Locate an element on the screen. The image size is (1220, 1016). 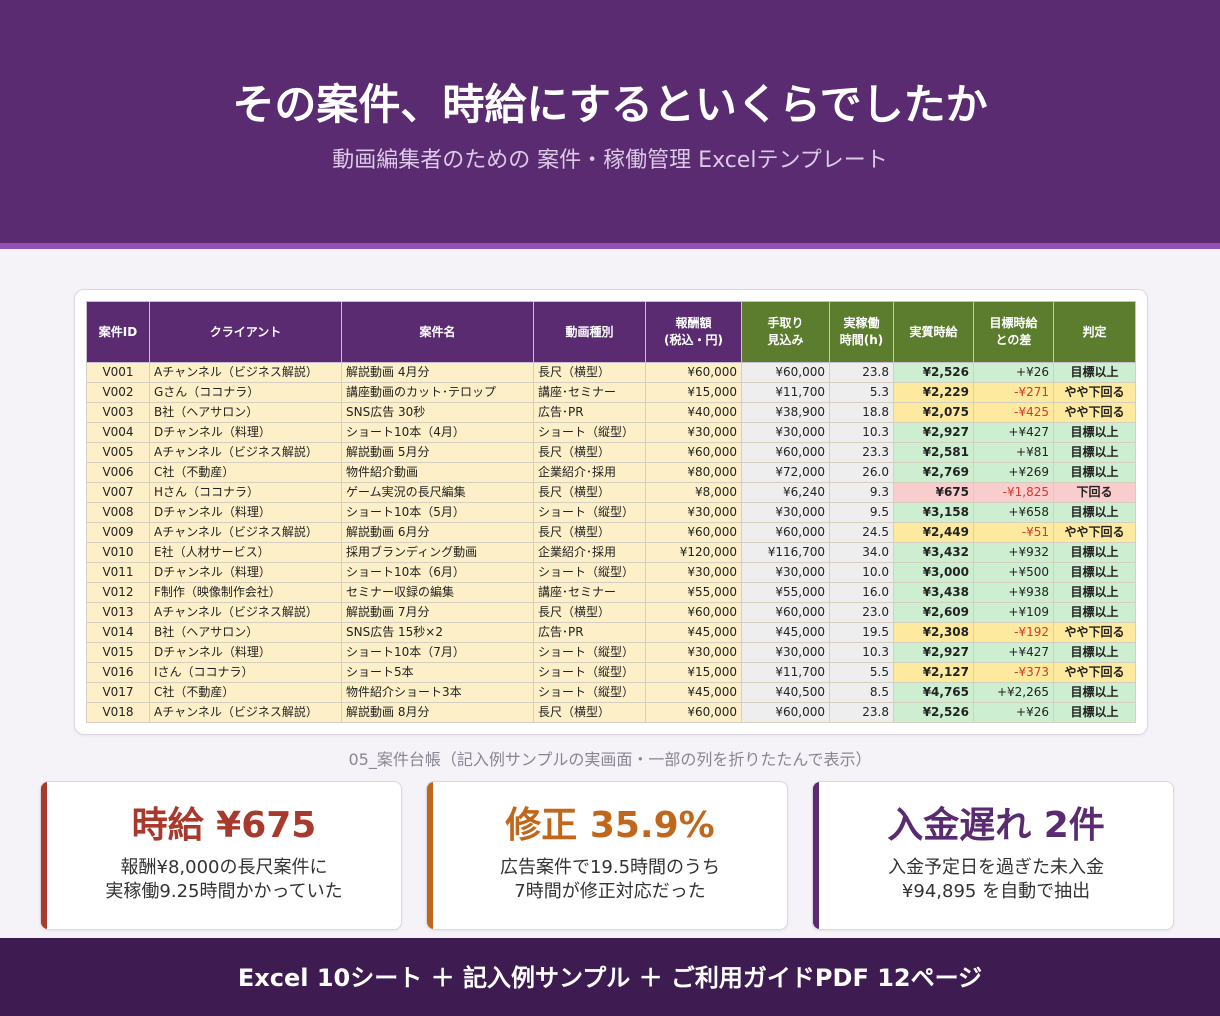
cell-client: E社（人材サービス） is located at coordinates (245, 552).